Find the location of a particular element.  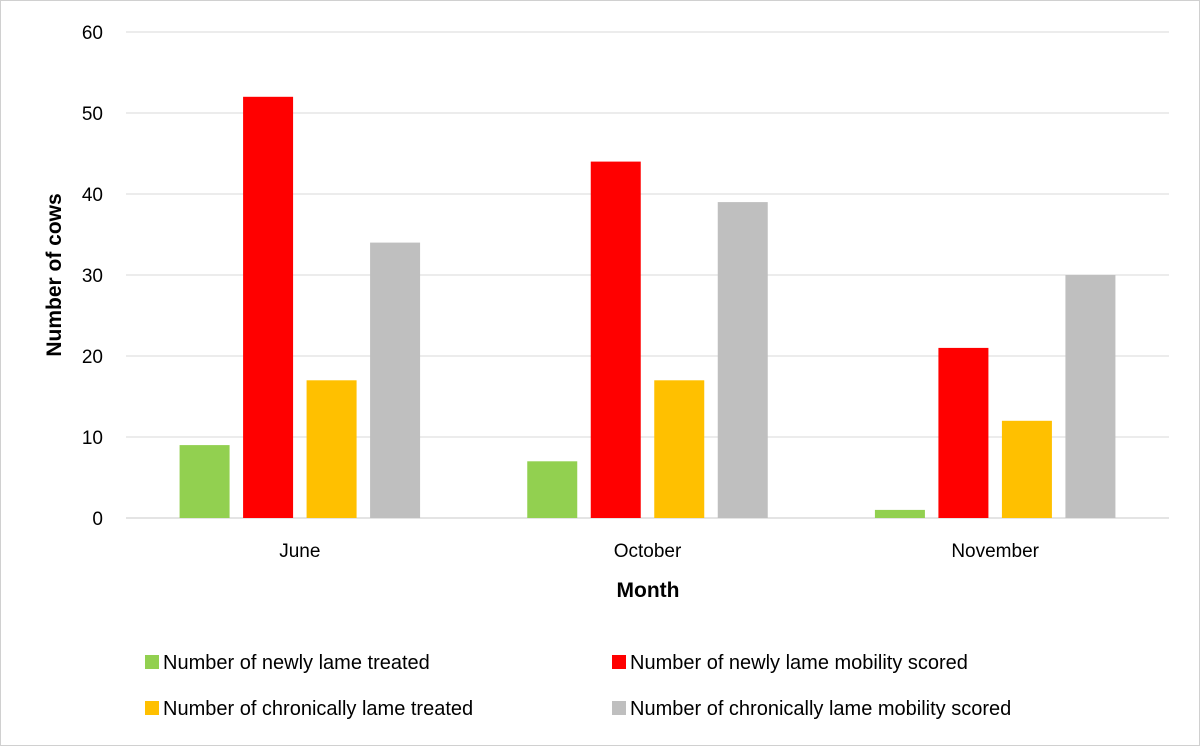

y-tick-label: 0 is located at coordinates (97, 519).